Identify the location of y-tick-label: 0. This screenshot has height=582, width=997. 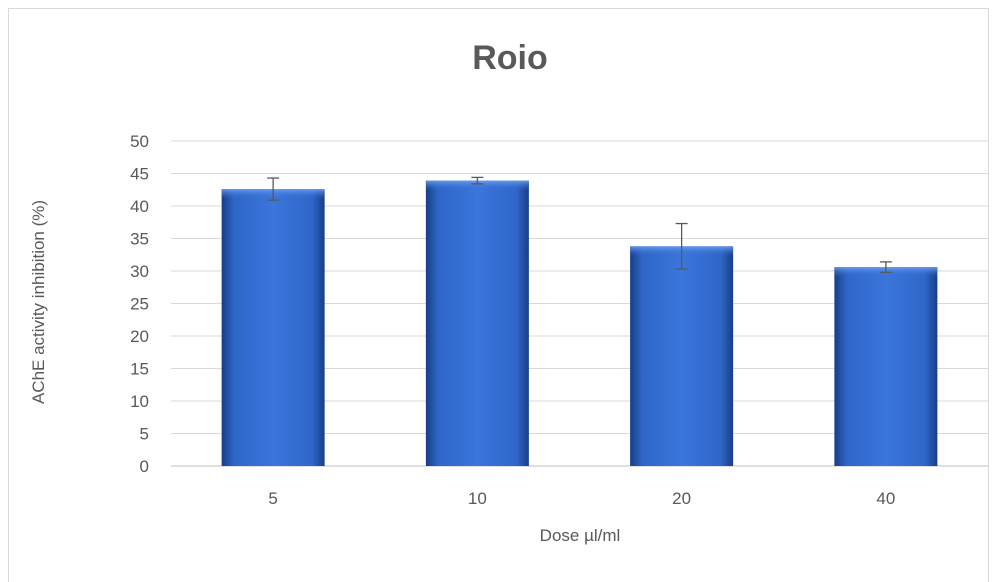
(144, 466).